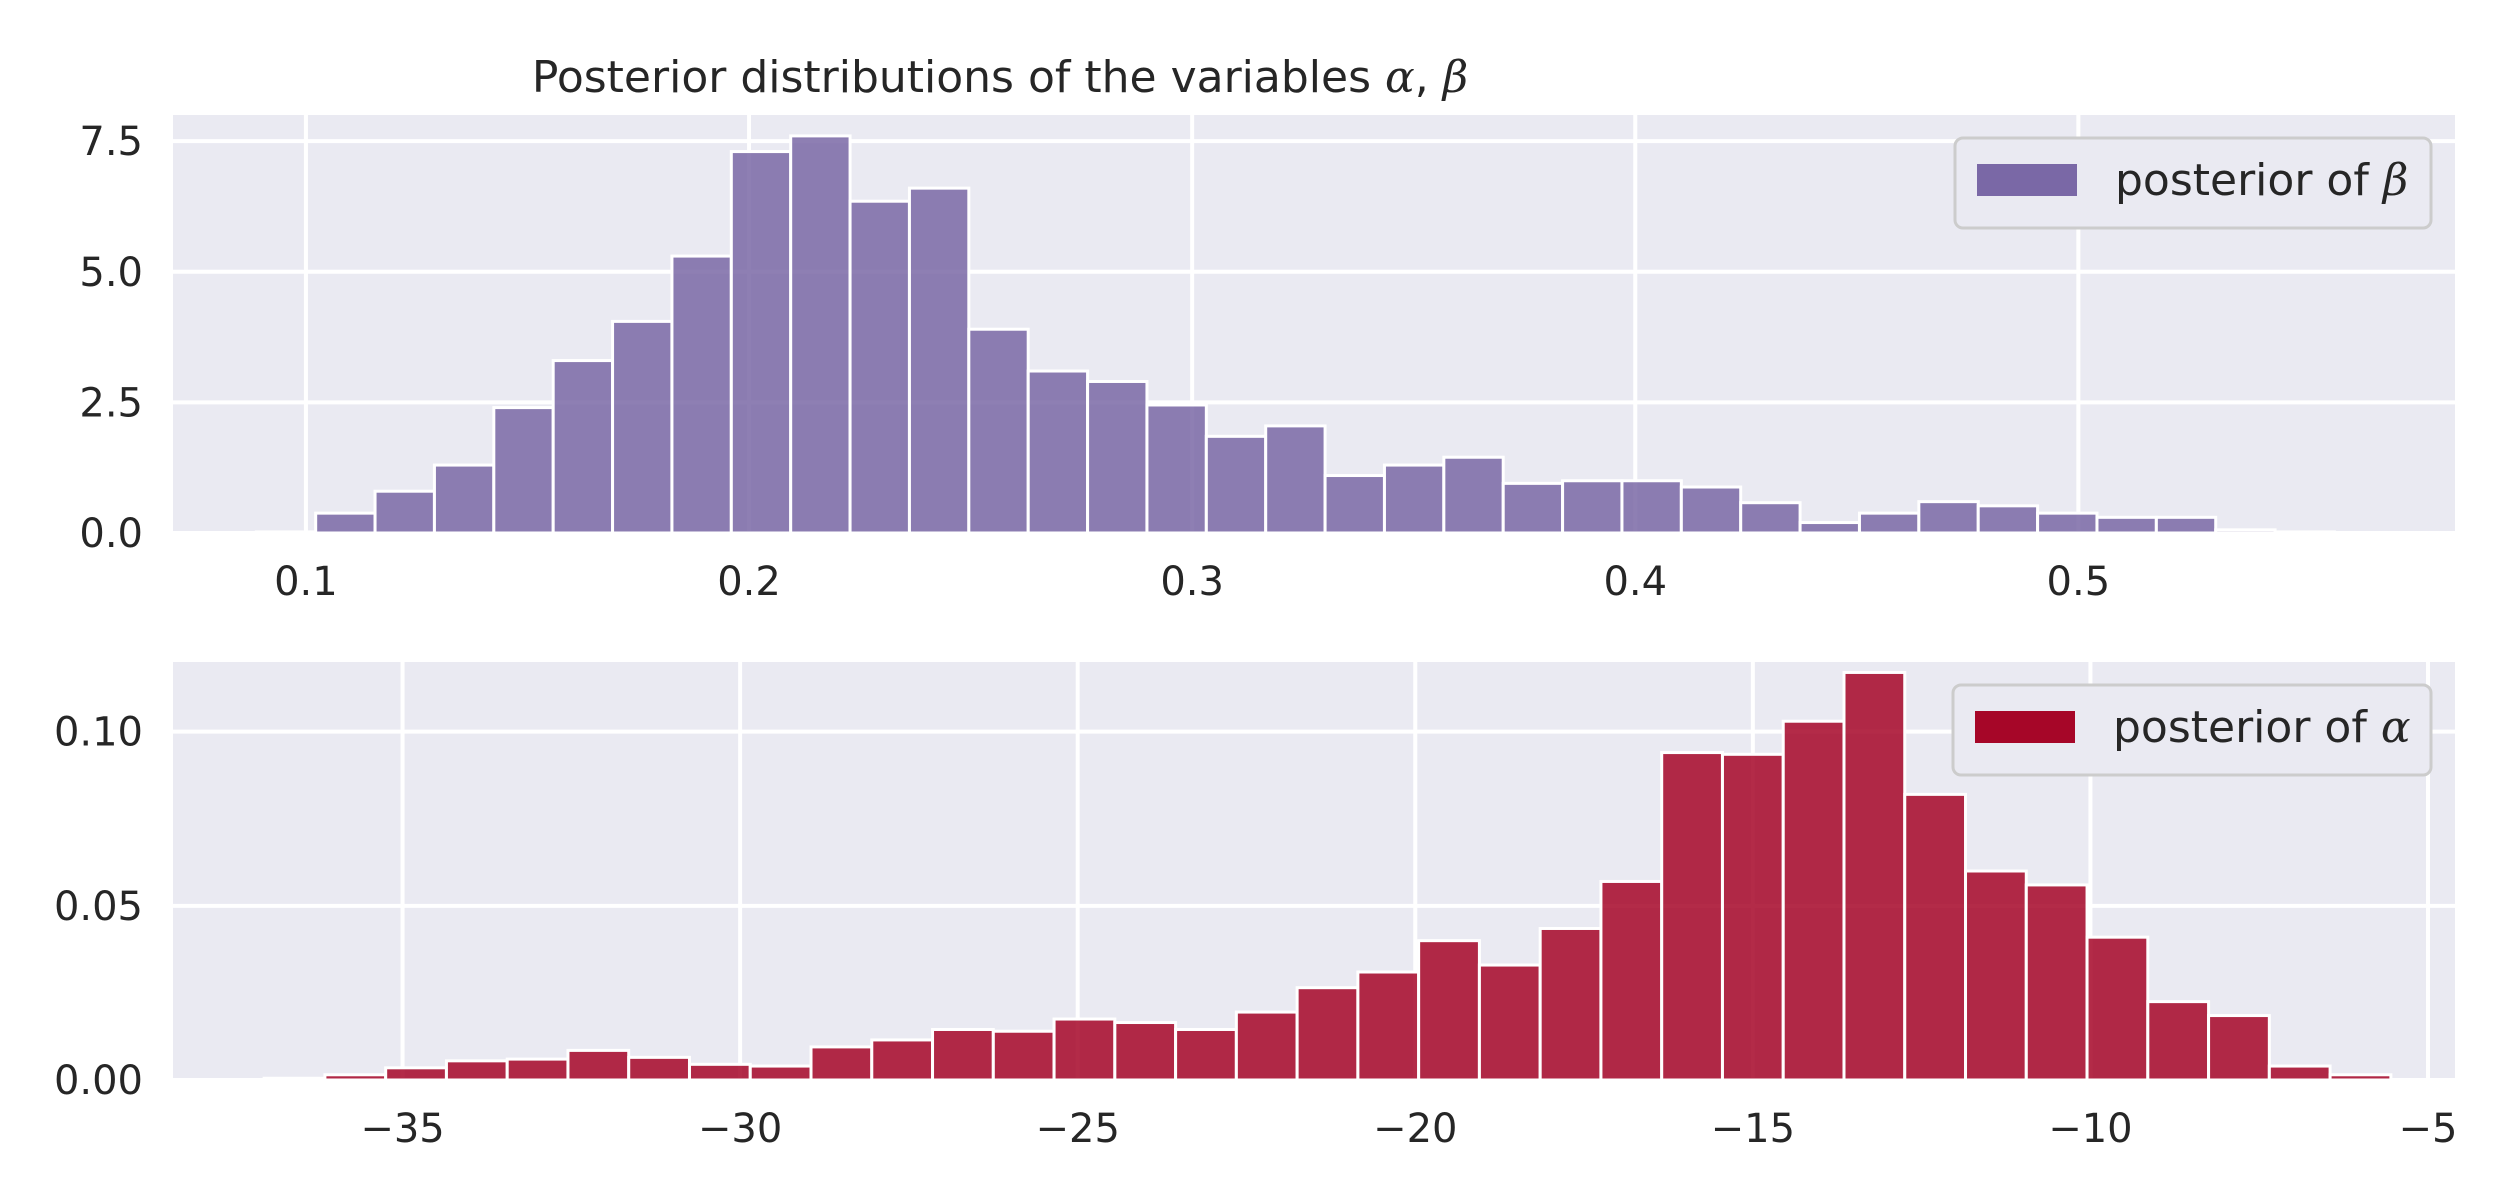  I want to click on alpha-y-tick-label: 0.05, so click(98, 907).